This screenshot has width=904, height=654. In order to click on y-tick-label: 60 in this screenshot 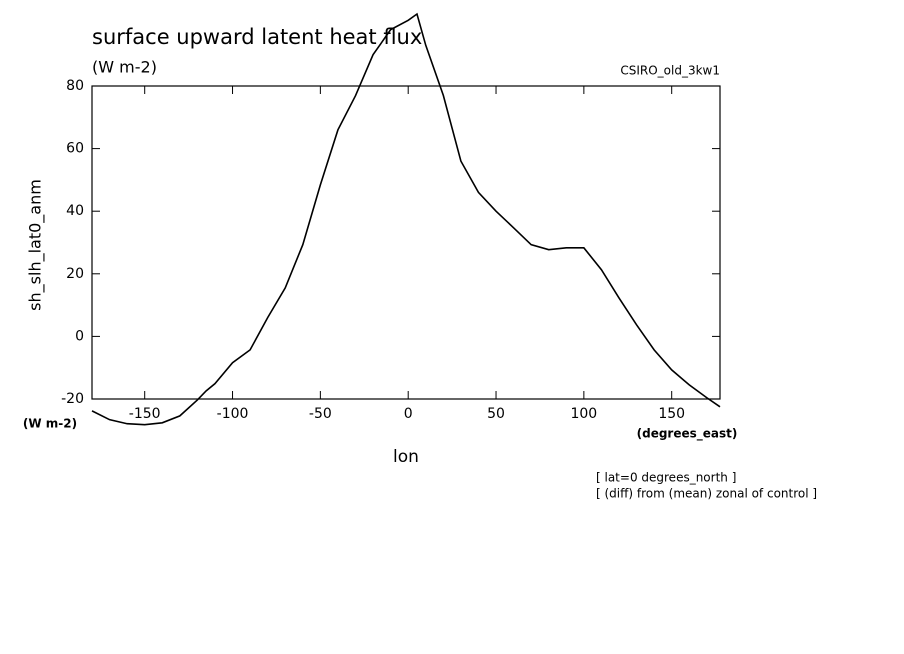, I will do `click(75, 149)`.